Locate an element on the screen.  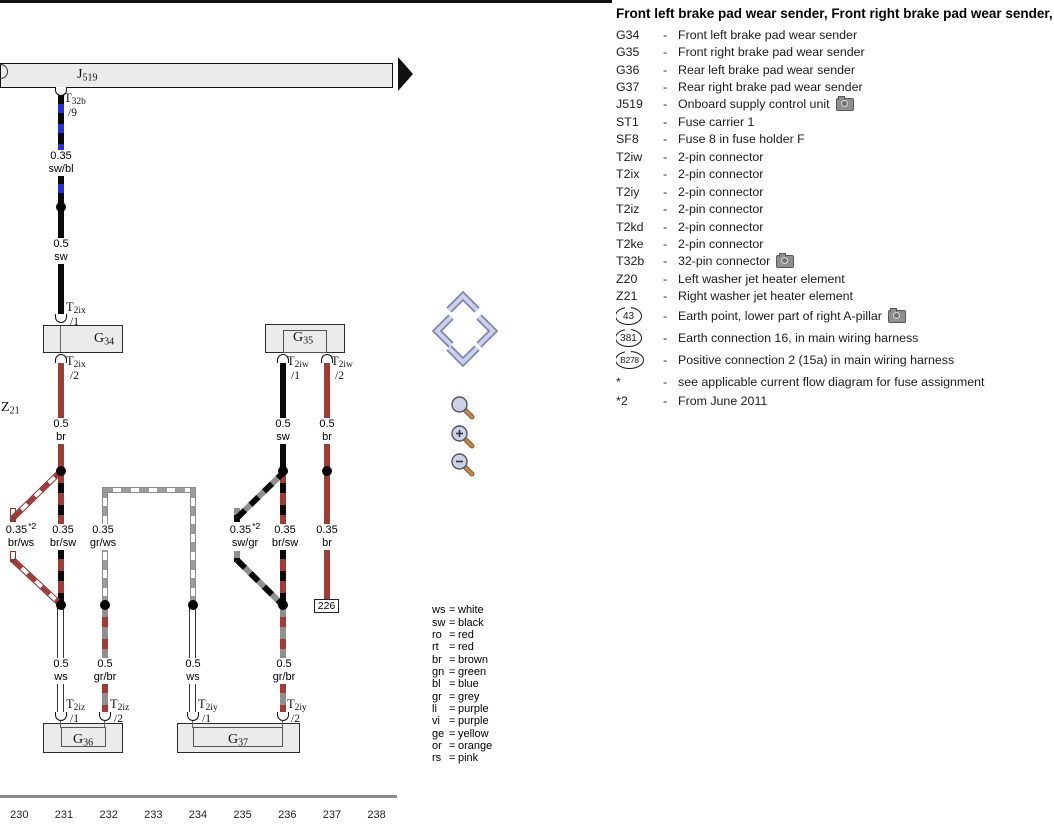
wire-label-br035: 0.35 br is located at coordinates (327, 537).